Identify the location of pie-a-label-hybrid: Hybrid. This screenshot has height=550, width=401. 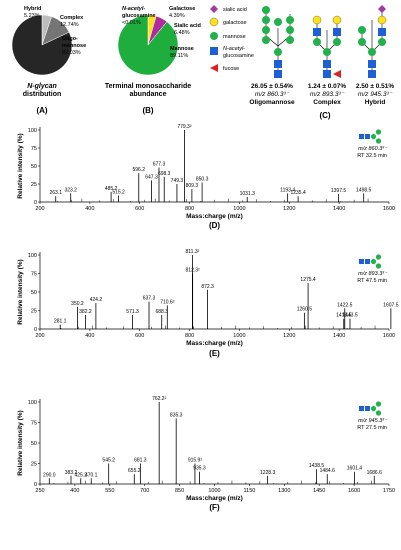
(32, 9).